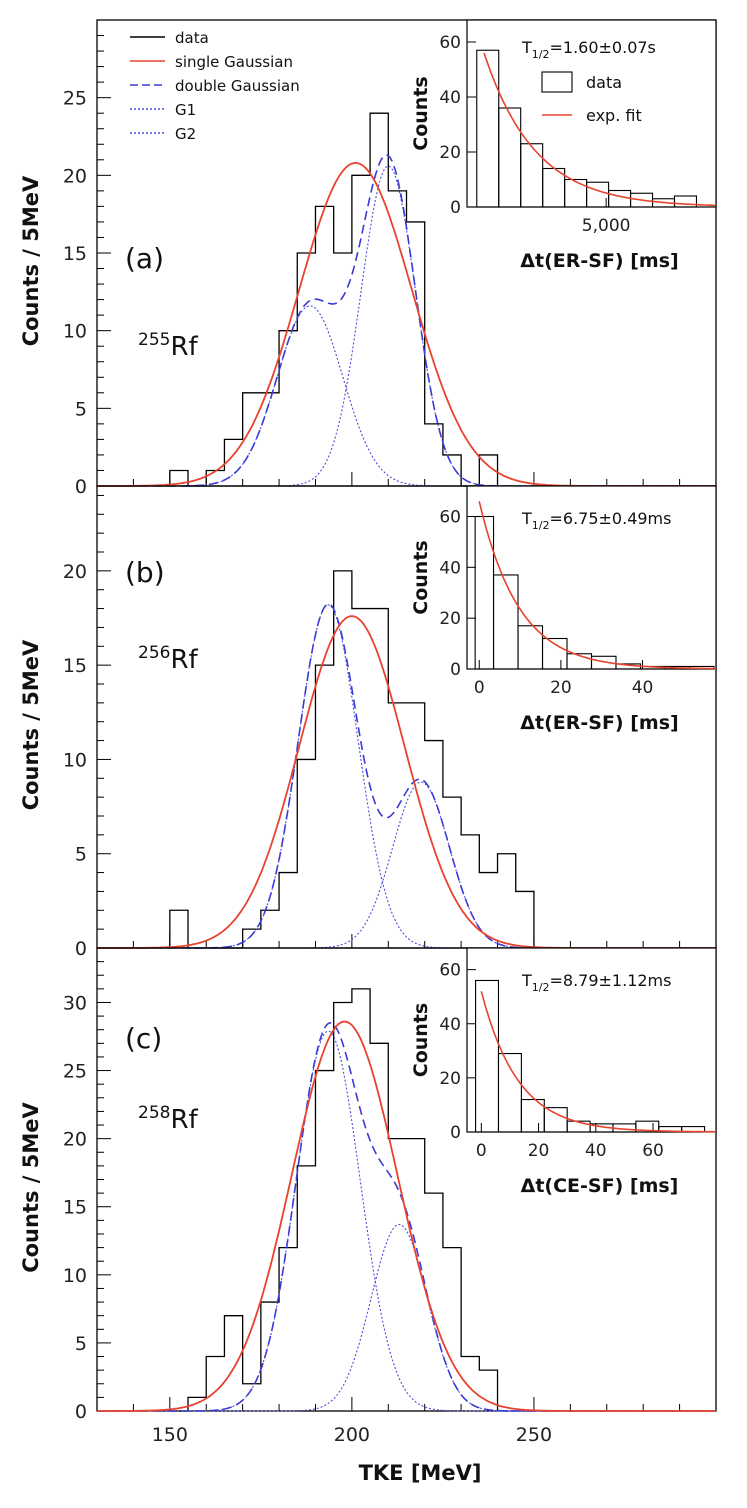  Describe the element at coordinates (145, 572) in the screenshot. I see `panel-label: (b)` at that location.